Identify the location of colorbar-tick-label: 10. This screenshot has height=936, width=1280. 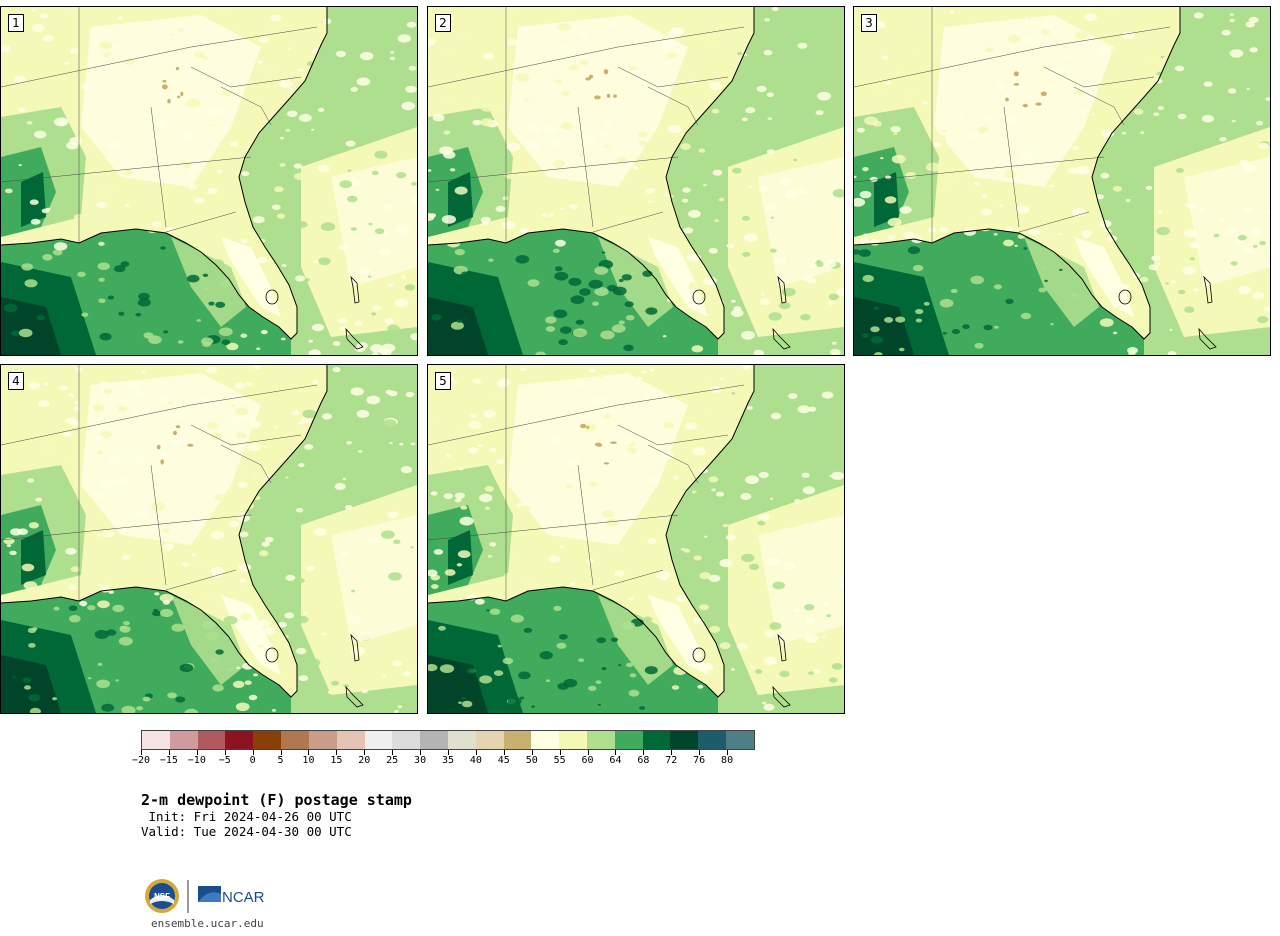
(308, 760).